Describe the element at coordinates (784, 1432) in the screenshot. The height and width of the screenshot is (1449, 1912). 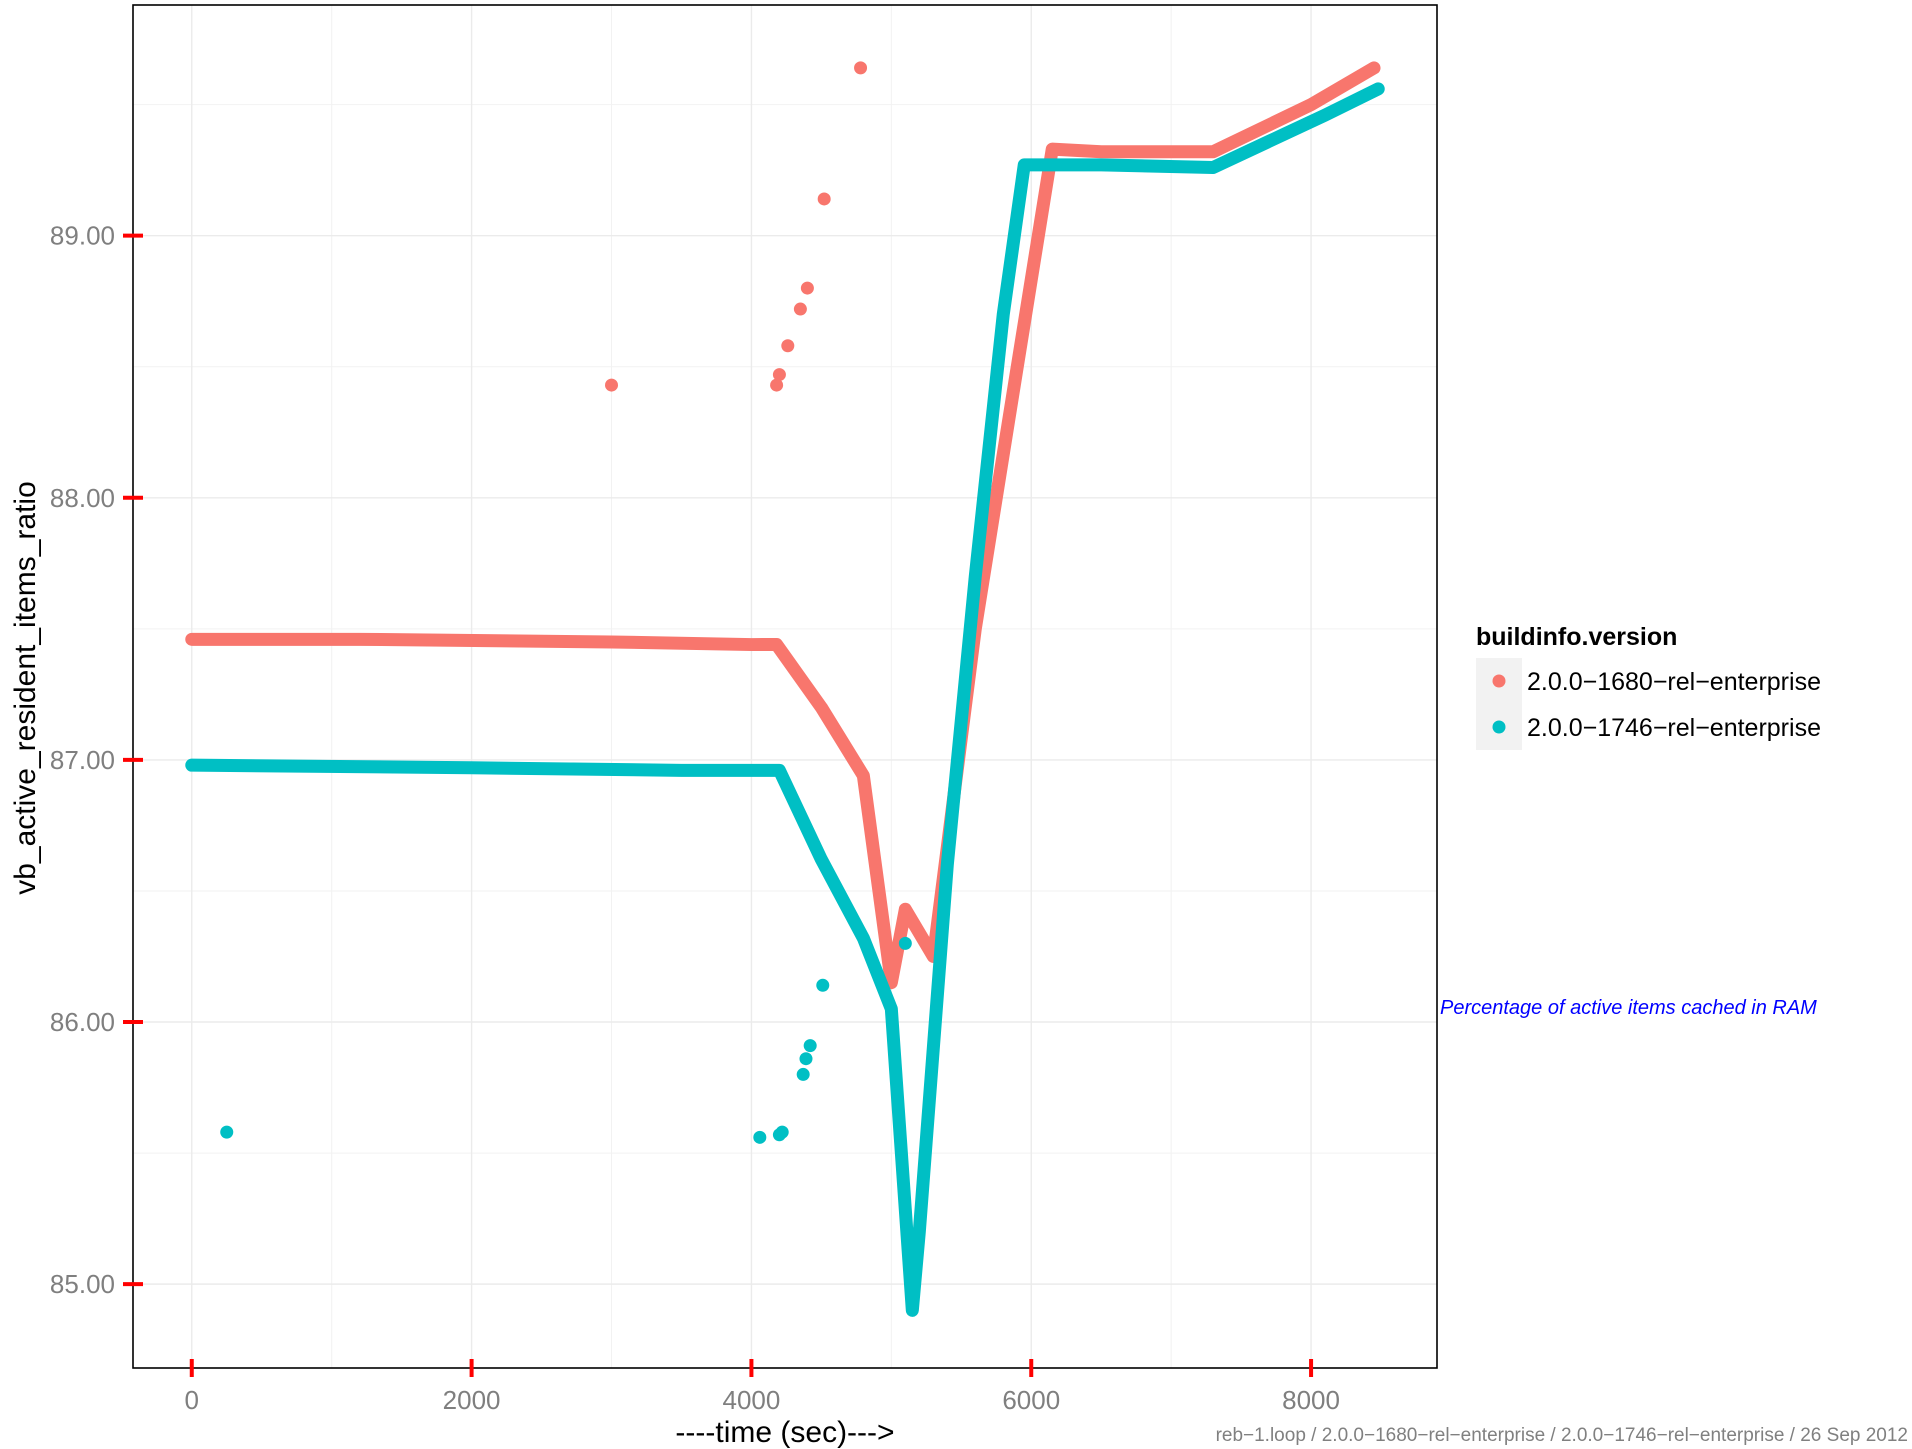
I see `x-axis-title: ----time (sec)--->` at that location.